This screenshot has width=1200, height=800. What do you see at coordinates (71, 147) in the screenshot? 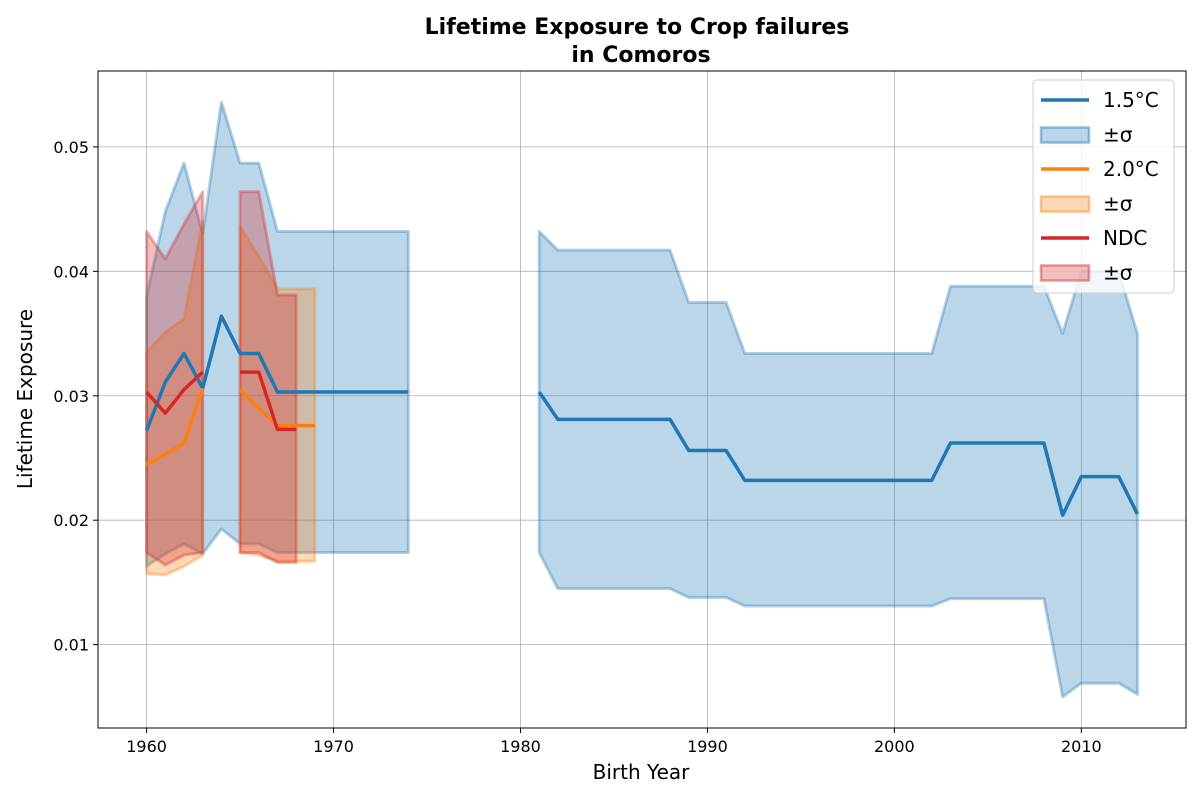
I see `y-tick-label: 0.05` at bounding box center [71, 147].